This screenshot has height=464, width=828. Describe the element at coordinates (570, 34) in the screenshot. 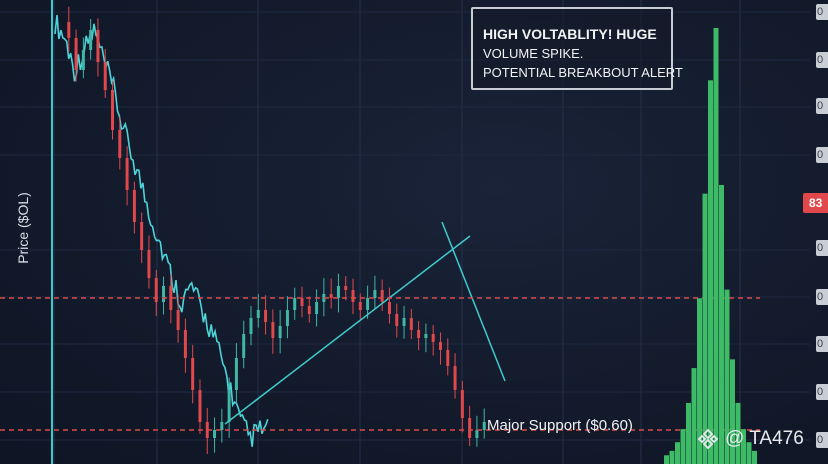

I see `alert-line-1: HIGH VOLTABLITY! HUGE` at that location.